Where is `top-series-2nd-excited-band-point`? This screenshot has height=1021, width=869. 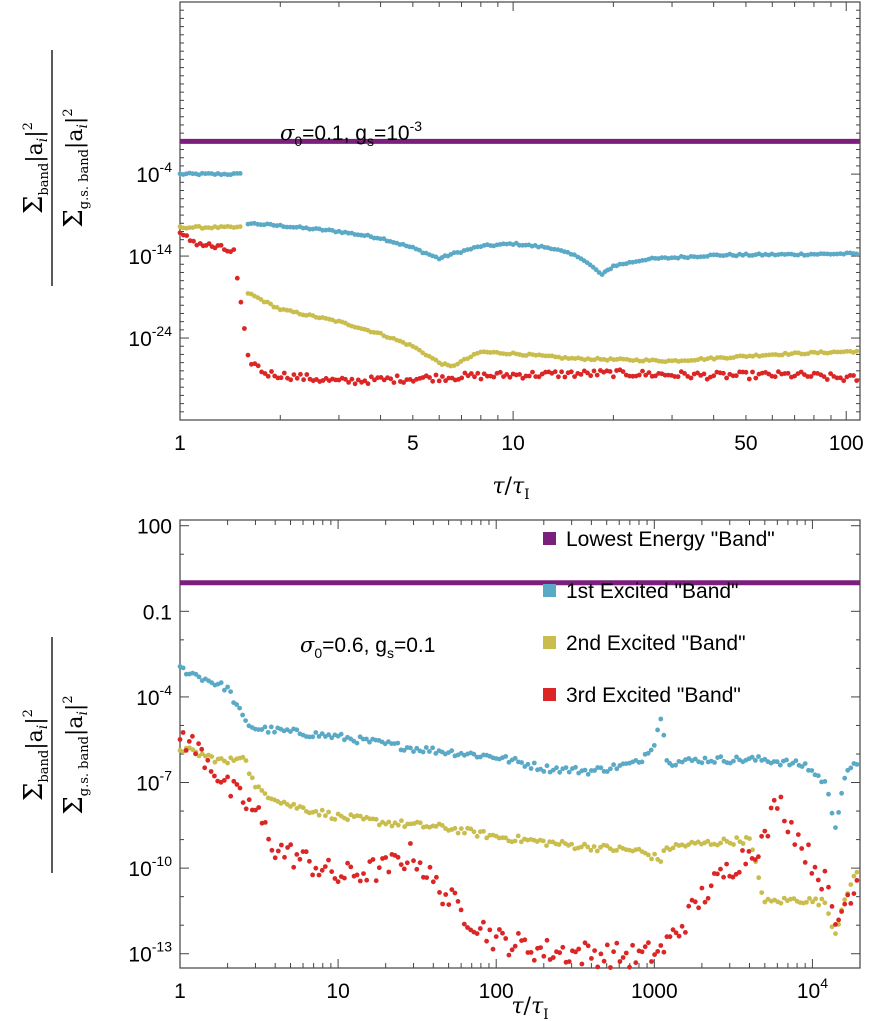
top-series-2nd-excited-band-point is located at coordinates (240, 226).